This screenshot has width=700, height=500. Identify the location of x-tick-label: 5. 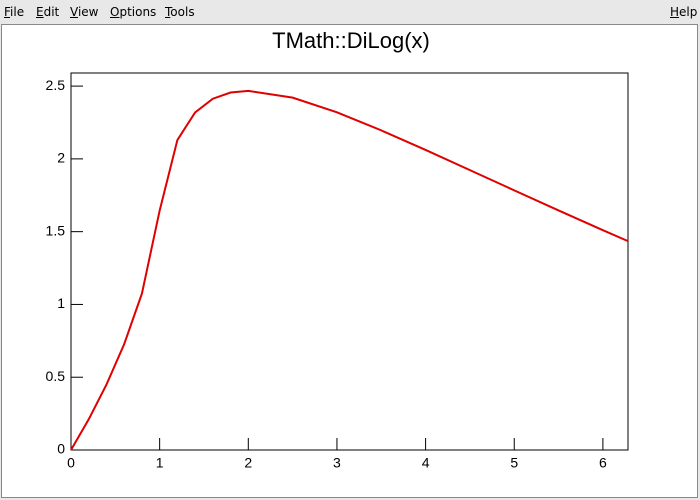
(514, 463).